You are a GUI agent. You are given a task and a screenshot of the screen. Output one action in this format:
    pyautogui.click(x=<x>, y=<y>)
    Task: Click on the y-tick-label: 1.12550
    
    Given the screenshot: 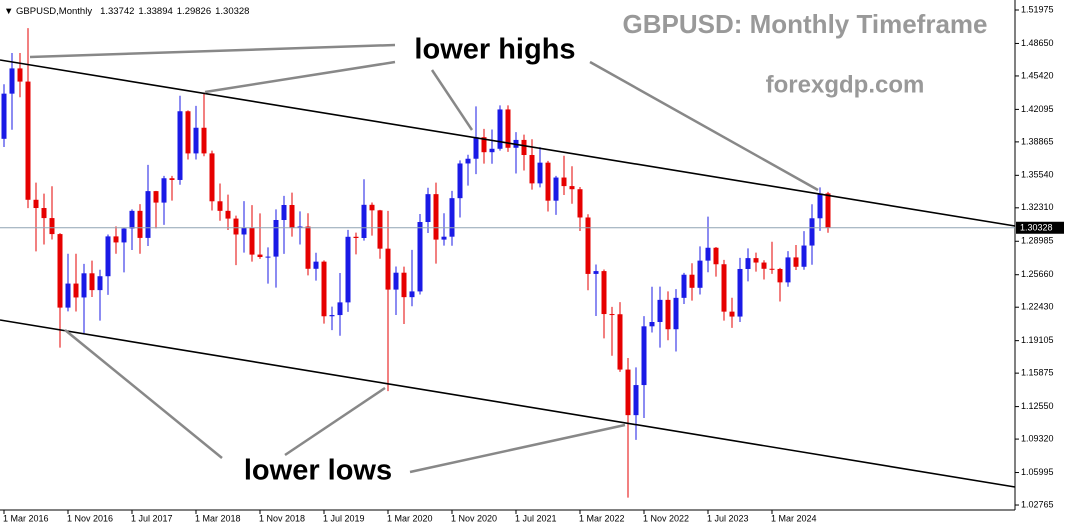 What is the action you would take?
    pyautogui.click(x=1037, y=406)
    